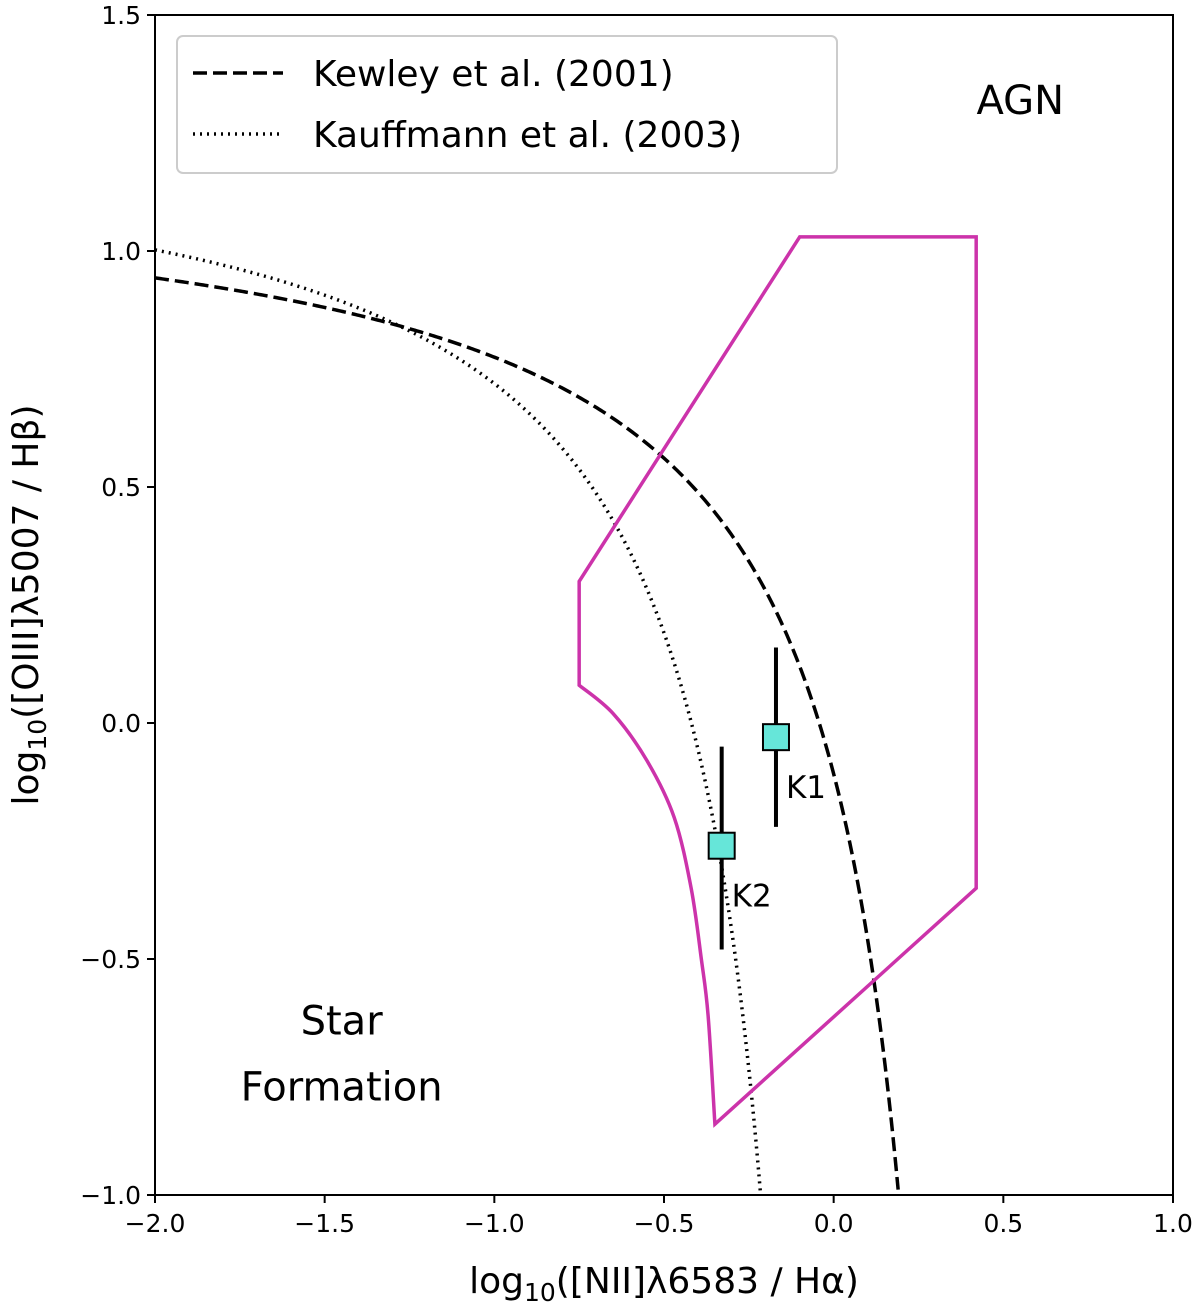  I want to click on y-tick-label: 0.0, so click(121, 723).